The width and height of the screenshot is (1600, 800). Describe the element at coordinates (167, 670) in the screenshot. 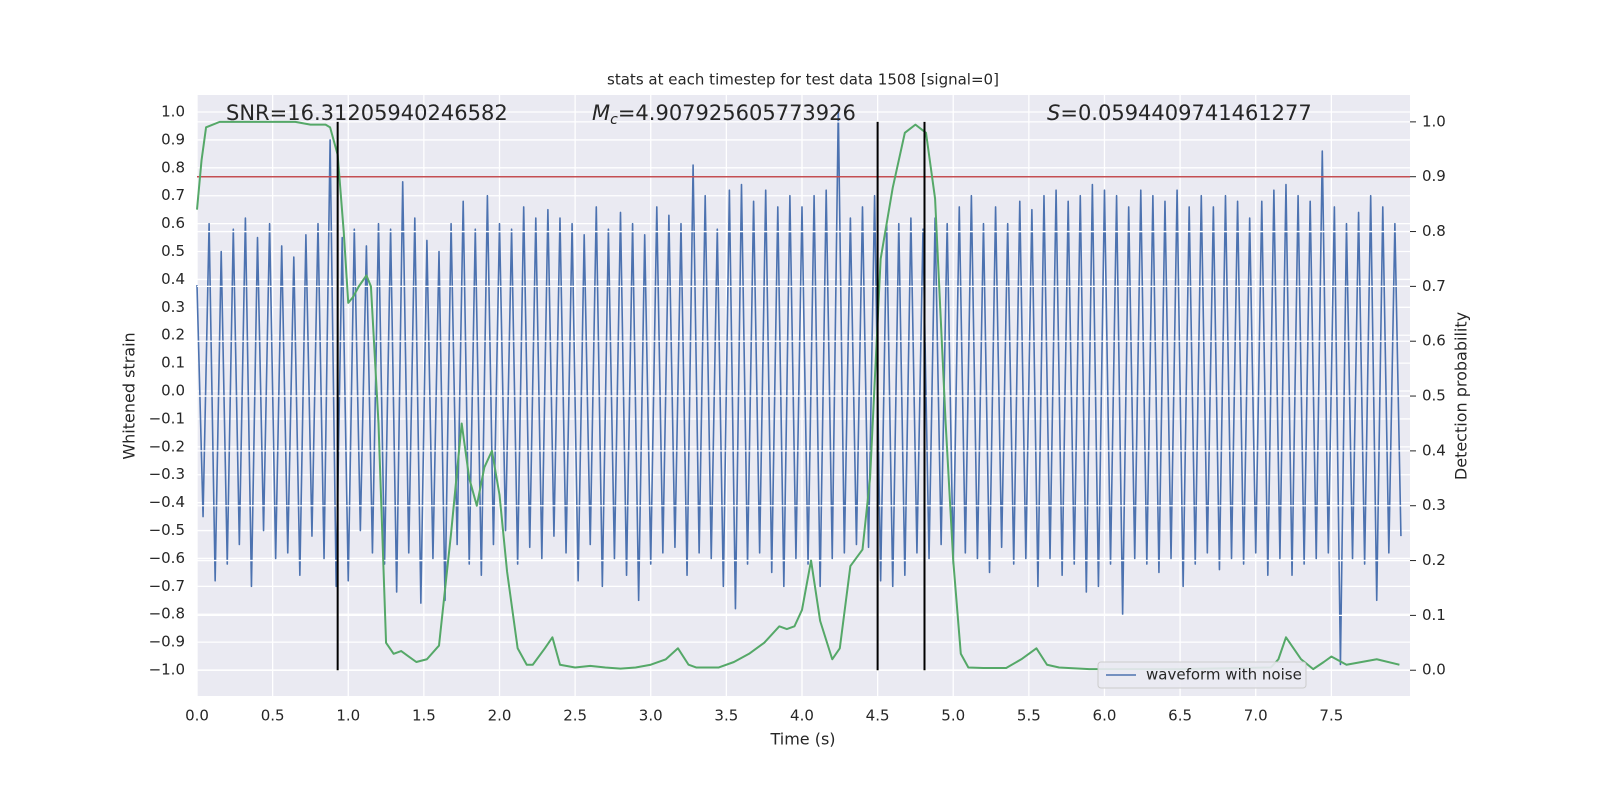

I see `y-tick-label: −1.0` at that location.